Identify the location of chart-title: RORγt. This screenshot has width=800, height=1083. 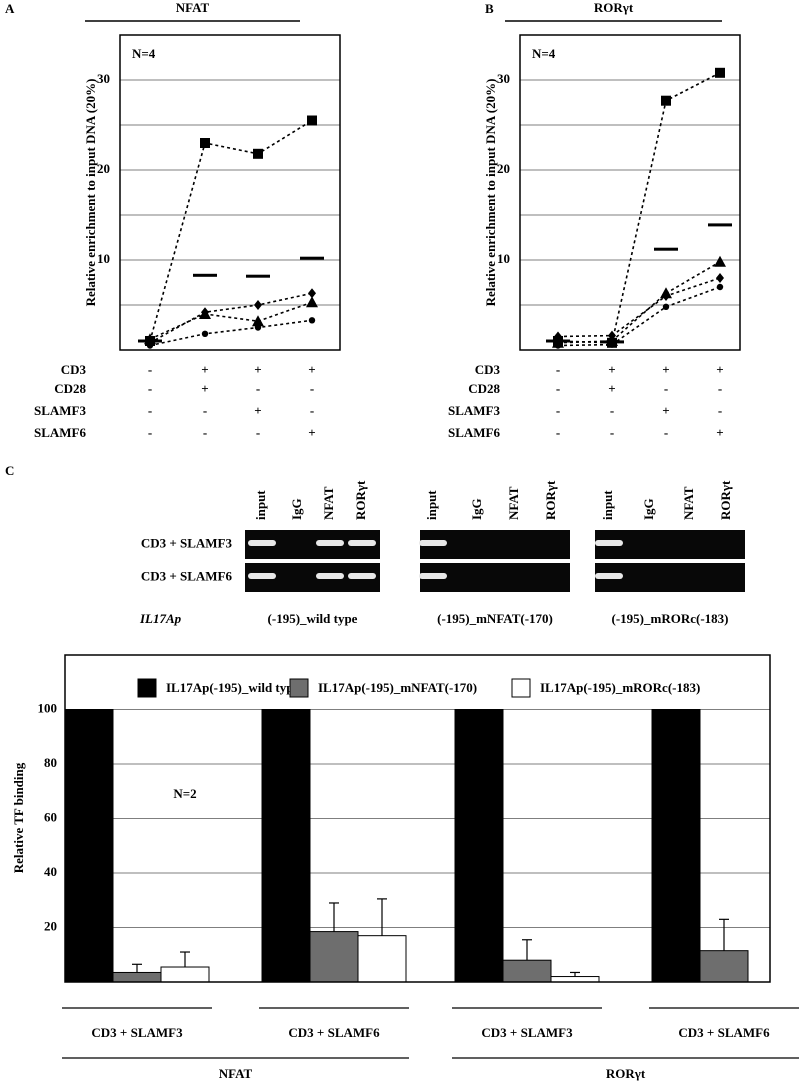
(614, 7).